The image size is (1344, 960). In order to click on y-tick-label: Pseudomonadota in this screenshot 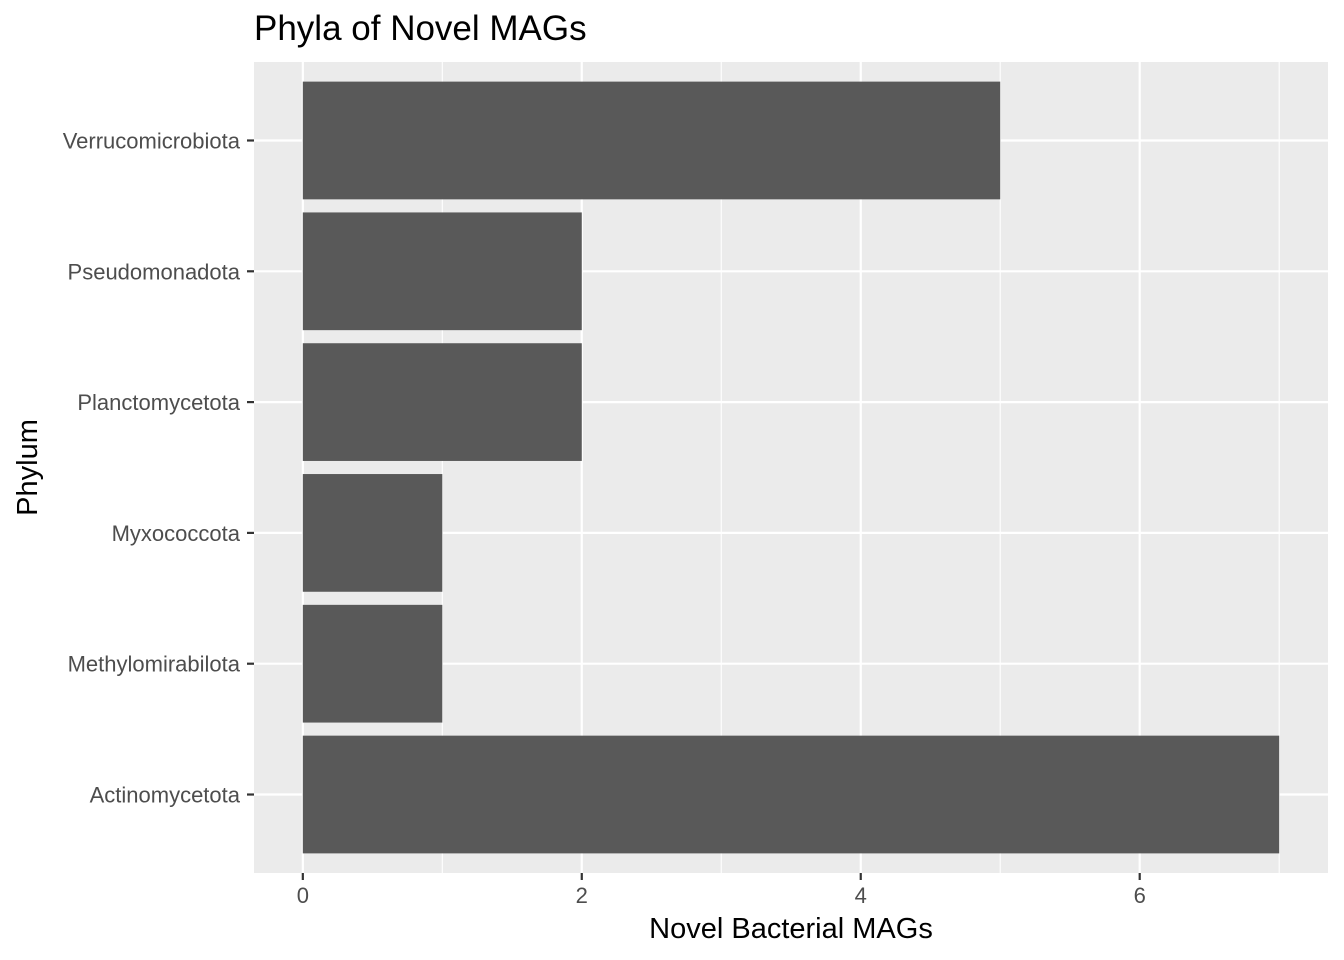, I will do `click(154, 271)`.